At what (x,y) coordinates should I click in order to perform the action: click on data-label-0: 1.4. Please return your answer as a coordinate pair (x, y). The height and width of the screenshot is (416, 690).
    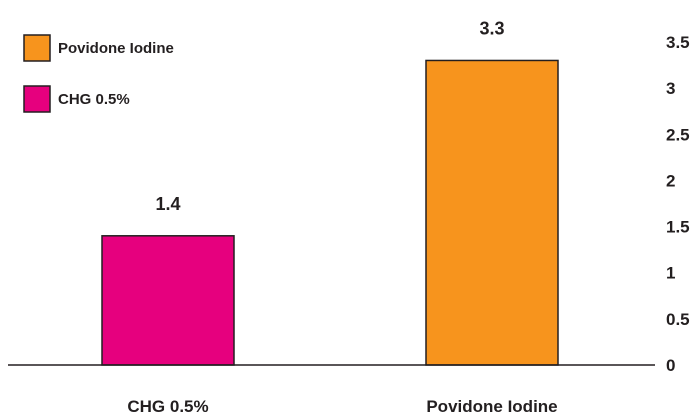
    Looking at the image, I should click on (167, 204).